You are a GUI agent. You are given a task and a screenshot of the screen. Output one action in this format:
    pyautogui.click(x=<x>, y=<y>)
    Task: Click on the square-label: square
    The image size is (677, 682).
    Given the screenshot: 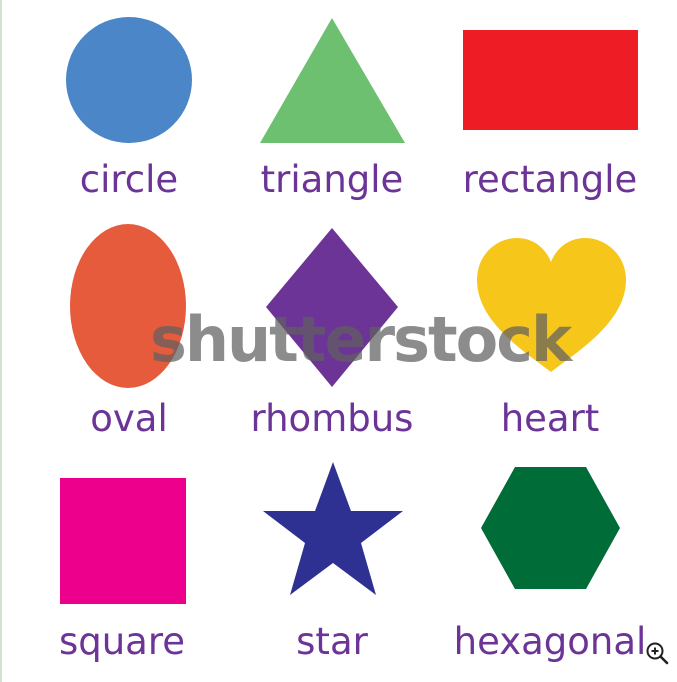 What is the action you would take?
    pyautogui.click(x=122, y=641)
    